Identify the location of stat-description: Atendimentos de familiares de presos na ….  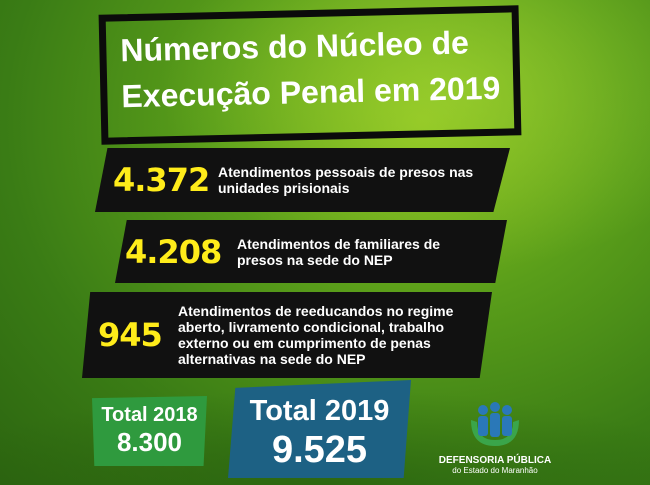
(339, 251).